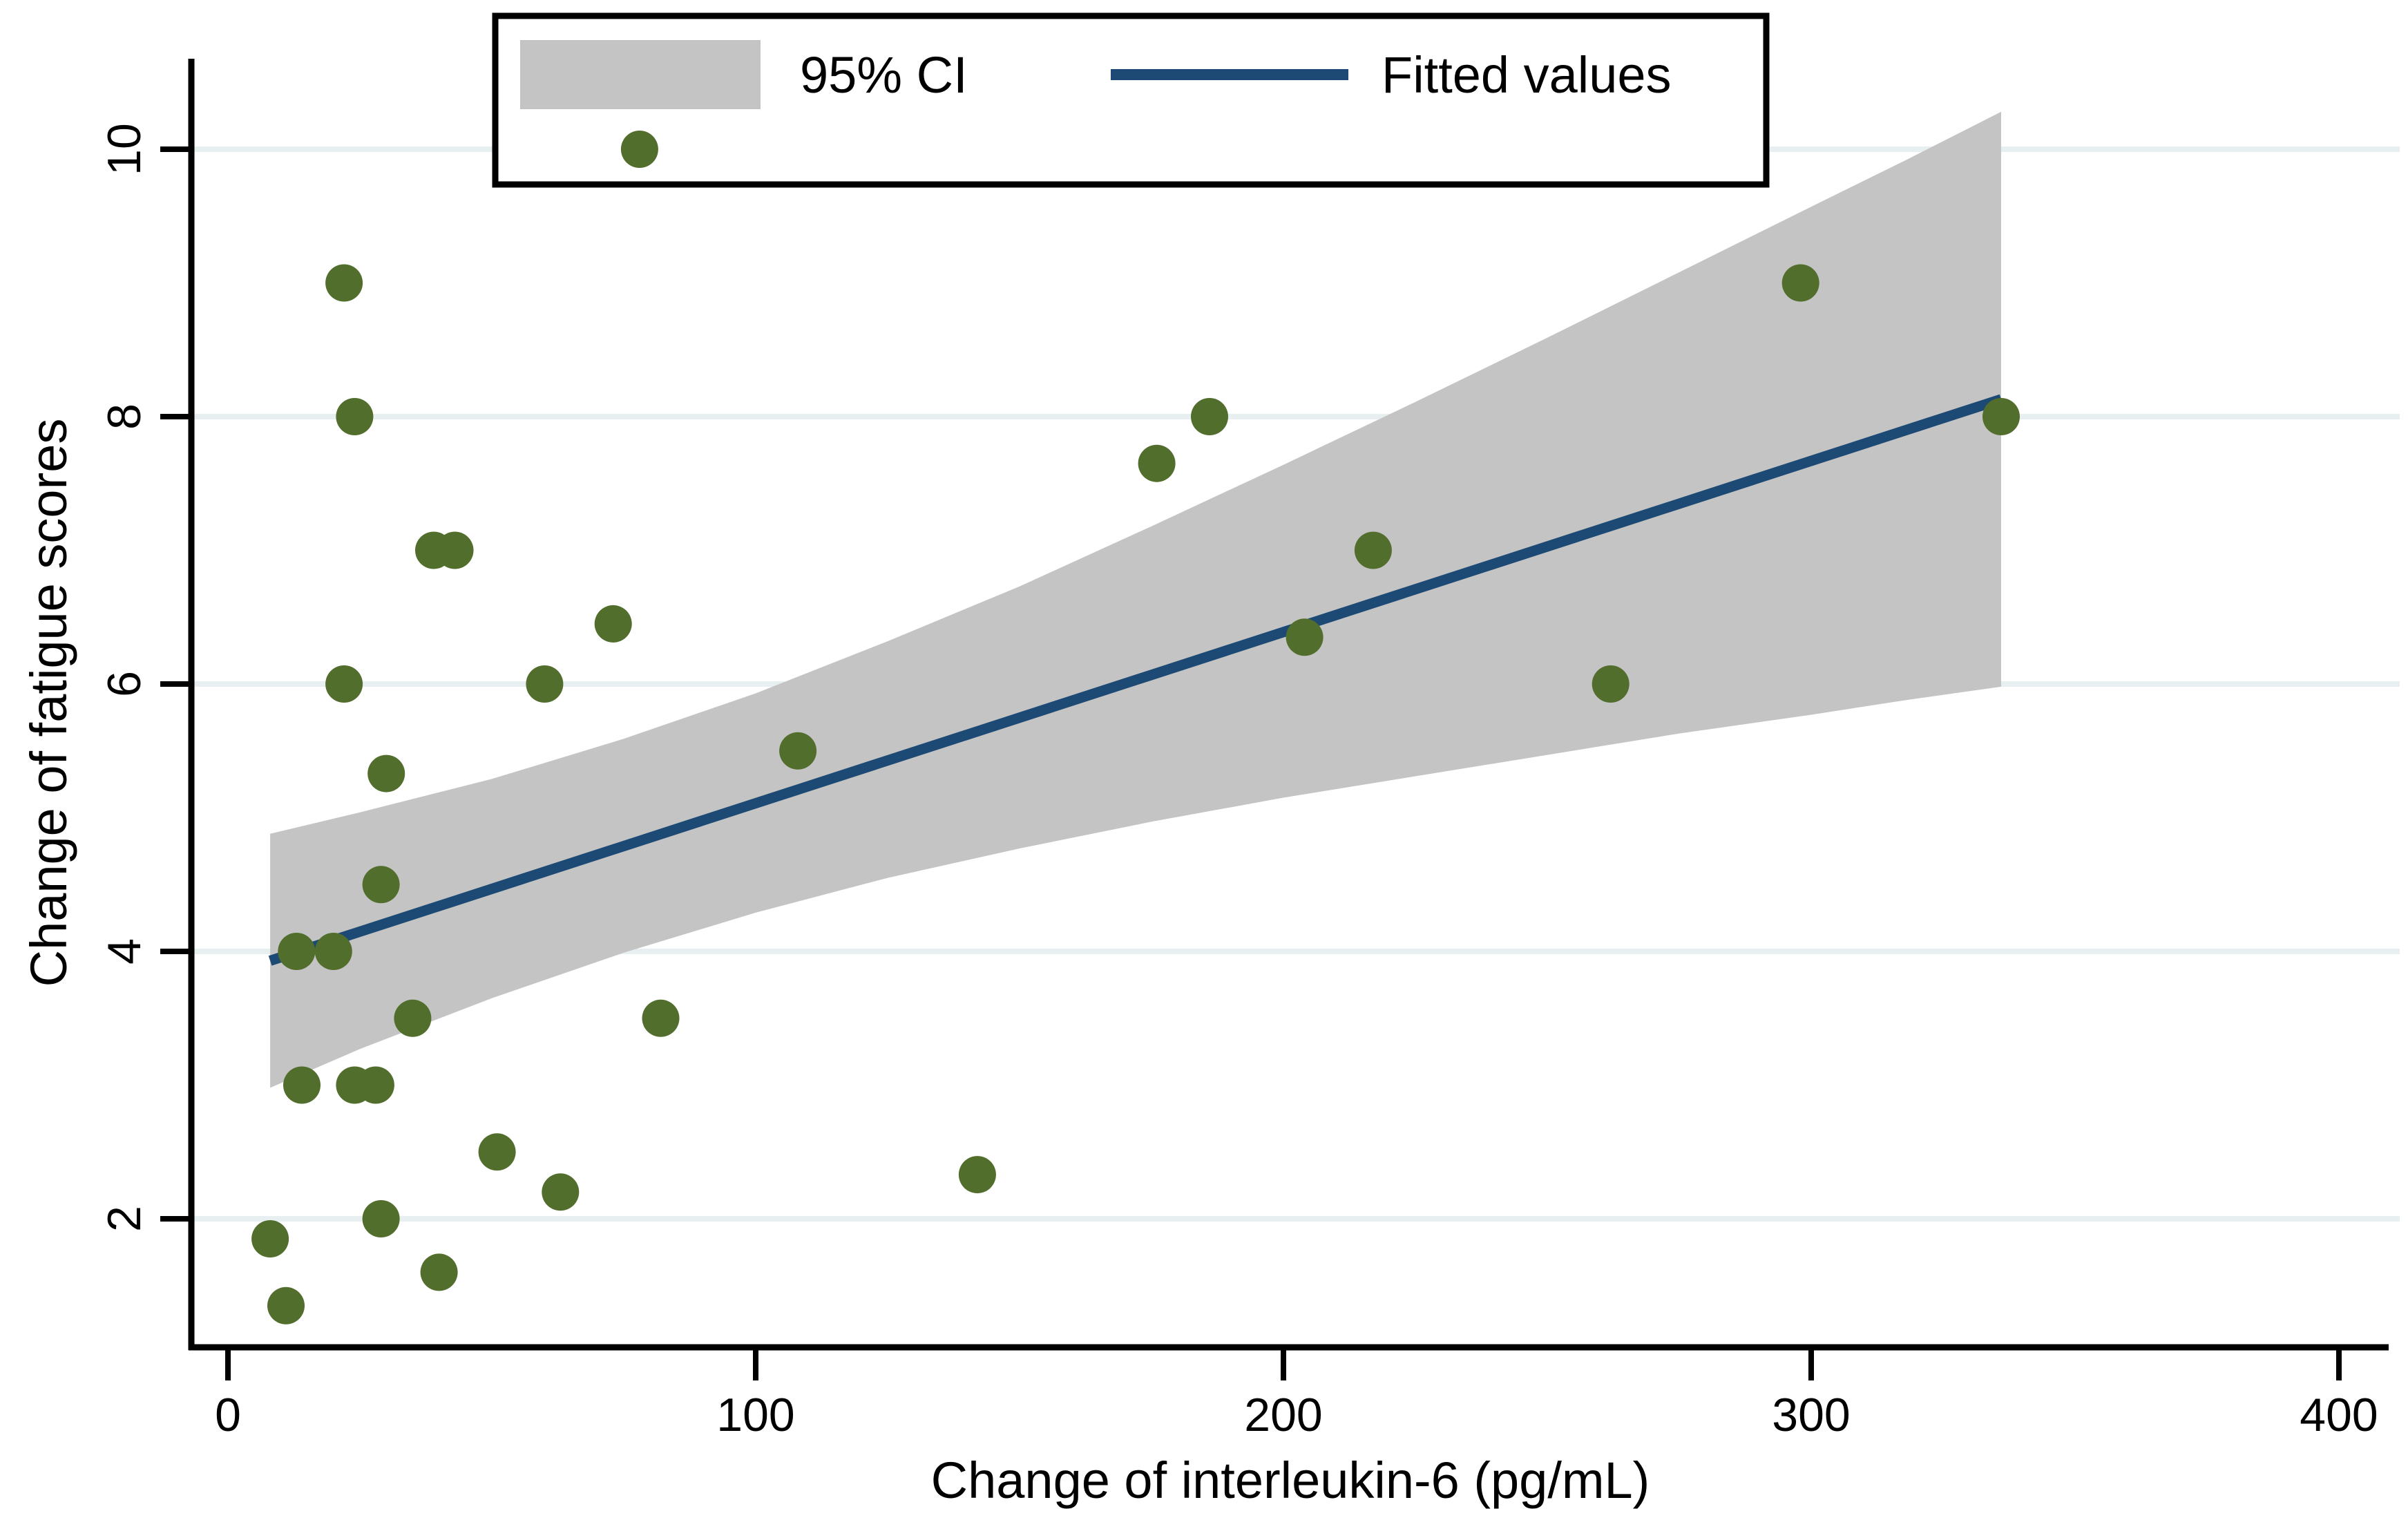  Describe the element at coordinates (124, 951) in the screenshot. I see `y-tick-label-4: 4` at that location.